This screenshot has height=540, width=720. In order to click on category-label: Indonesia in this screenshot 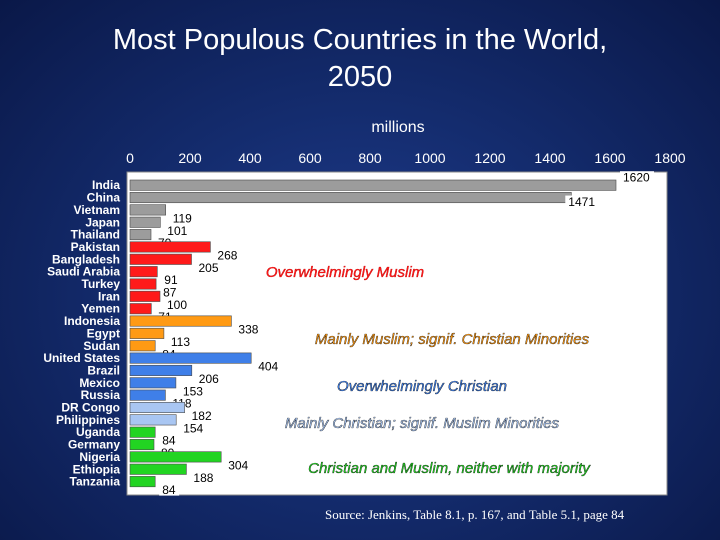, I will do `click(92, 321)`.